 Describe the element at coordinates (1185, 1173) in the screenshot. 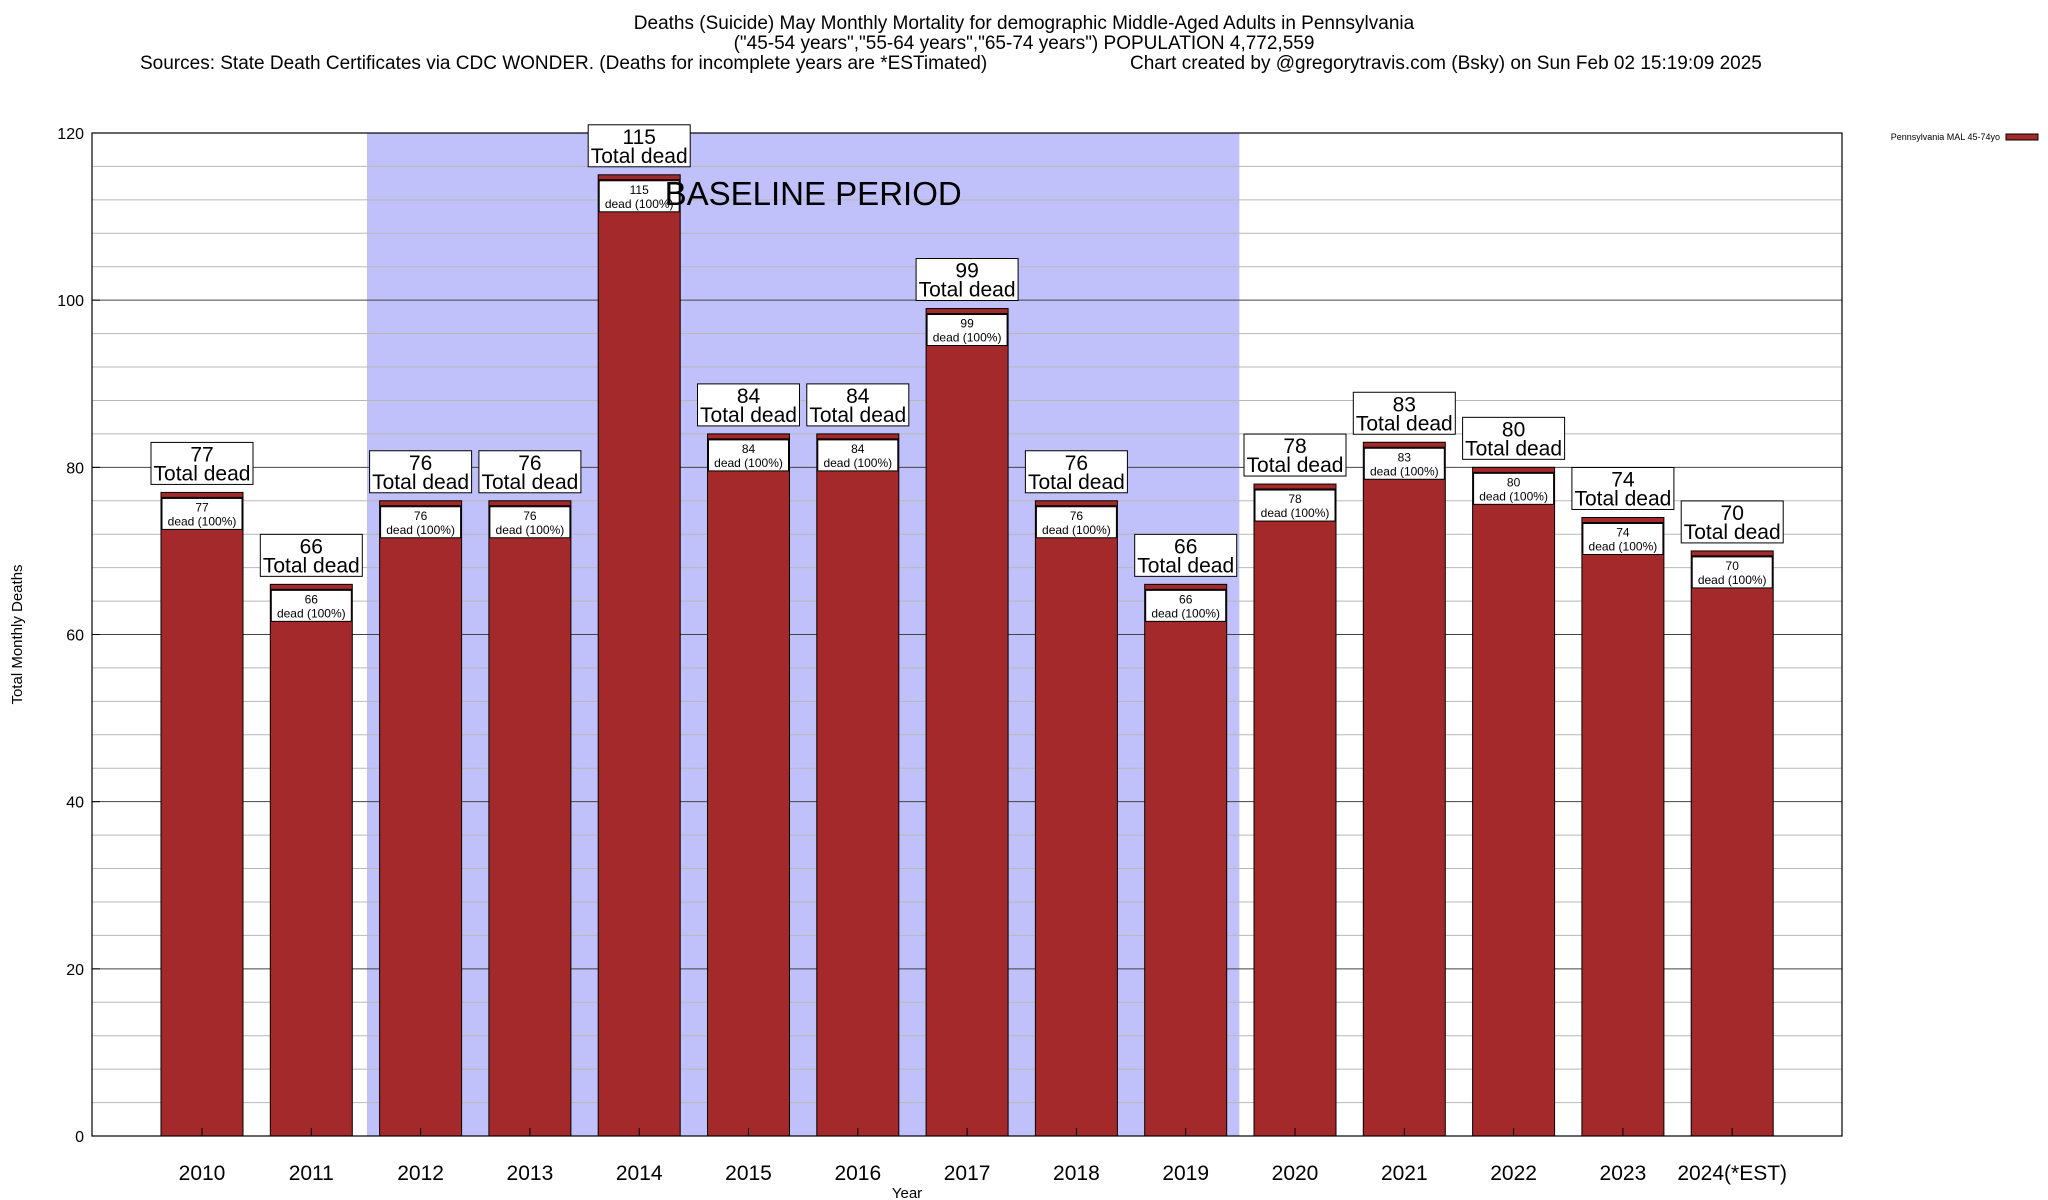

I see `x-tick-label: 2019` at that location.